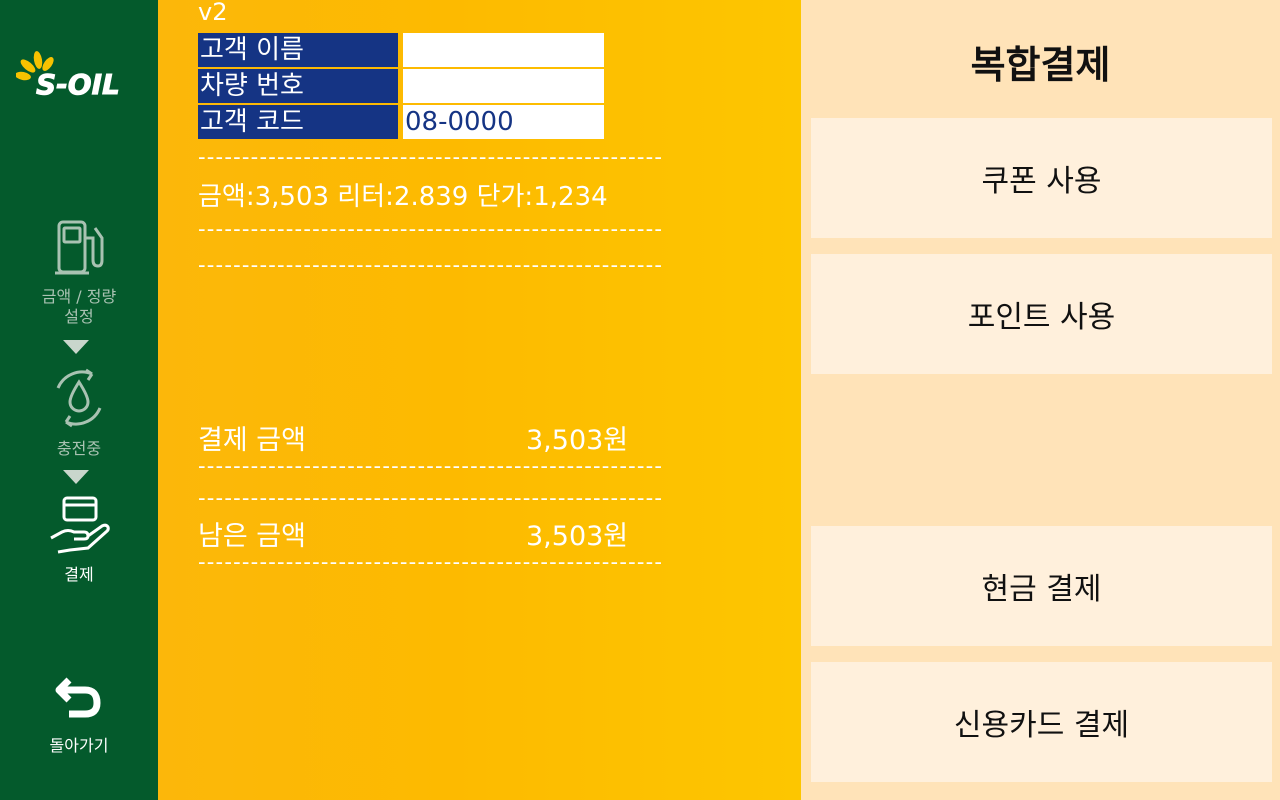 This screenshot has height=800, width=1280. I want to click on car-number-label: 차량 번호, so click(298, 86).